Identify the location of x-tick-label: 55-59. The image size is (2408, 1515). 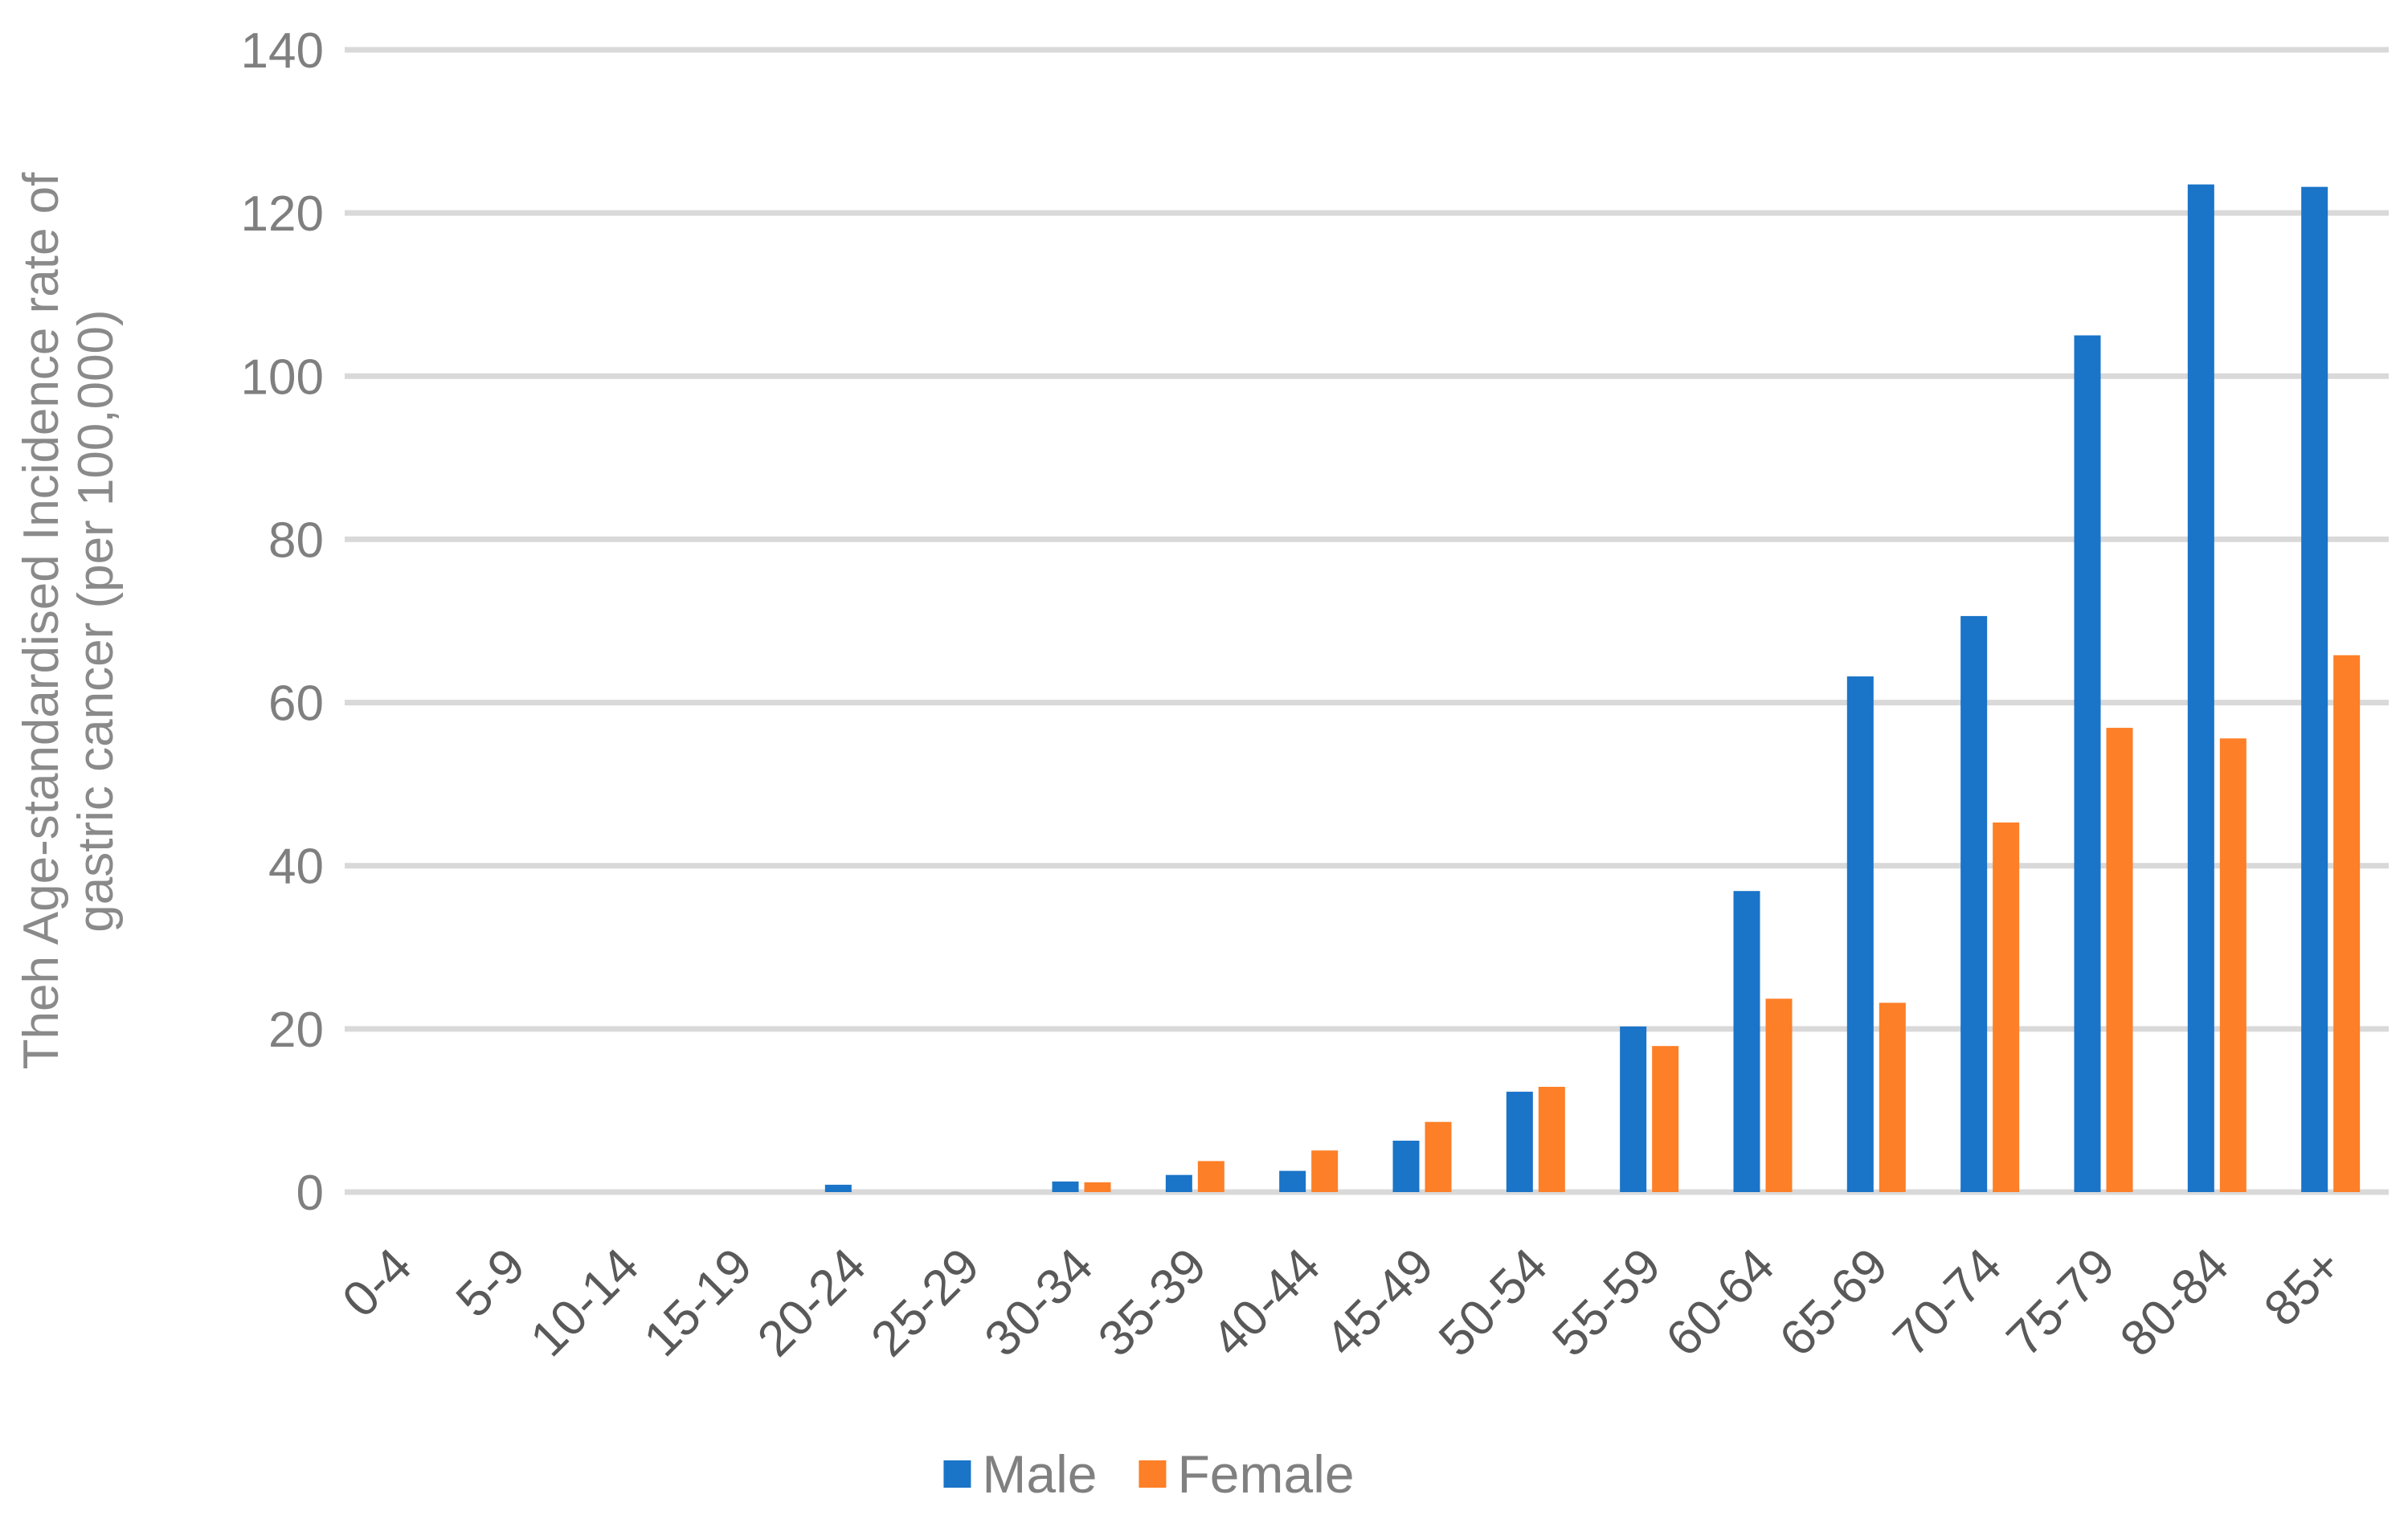
(1606, 1302).